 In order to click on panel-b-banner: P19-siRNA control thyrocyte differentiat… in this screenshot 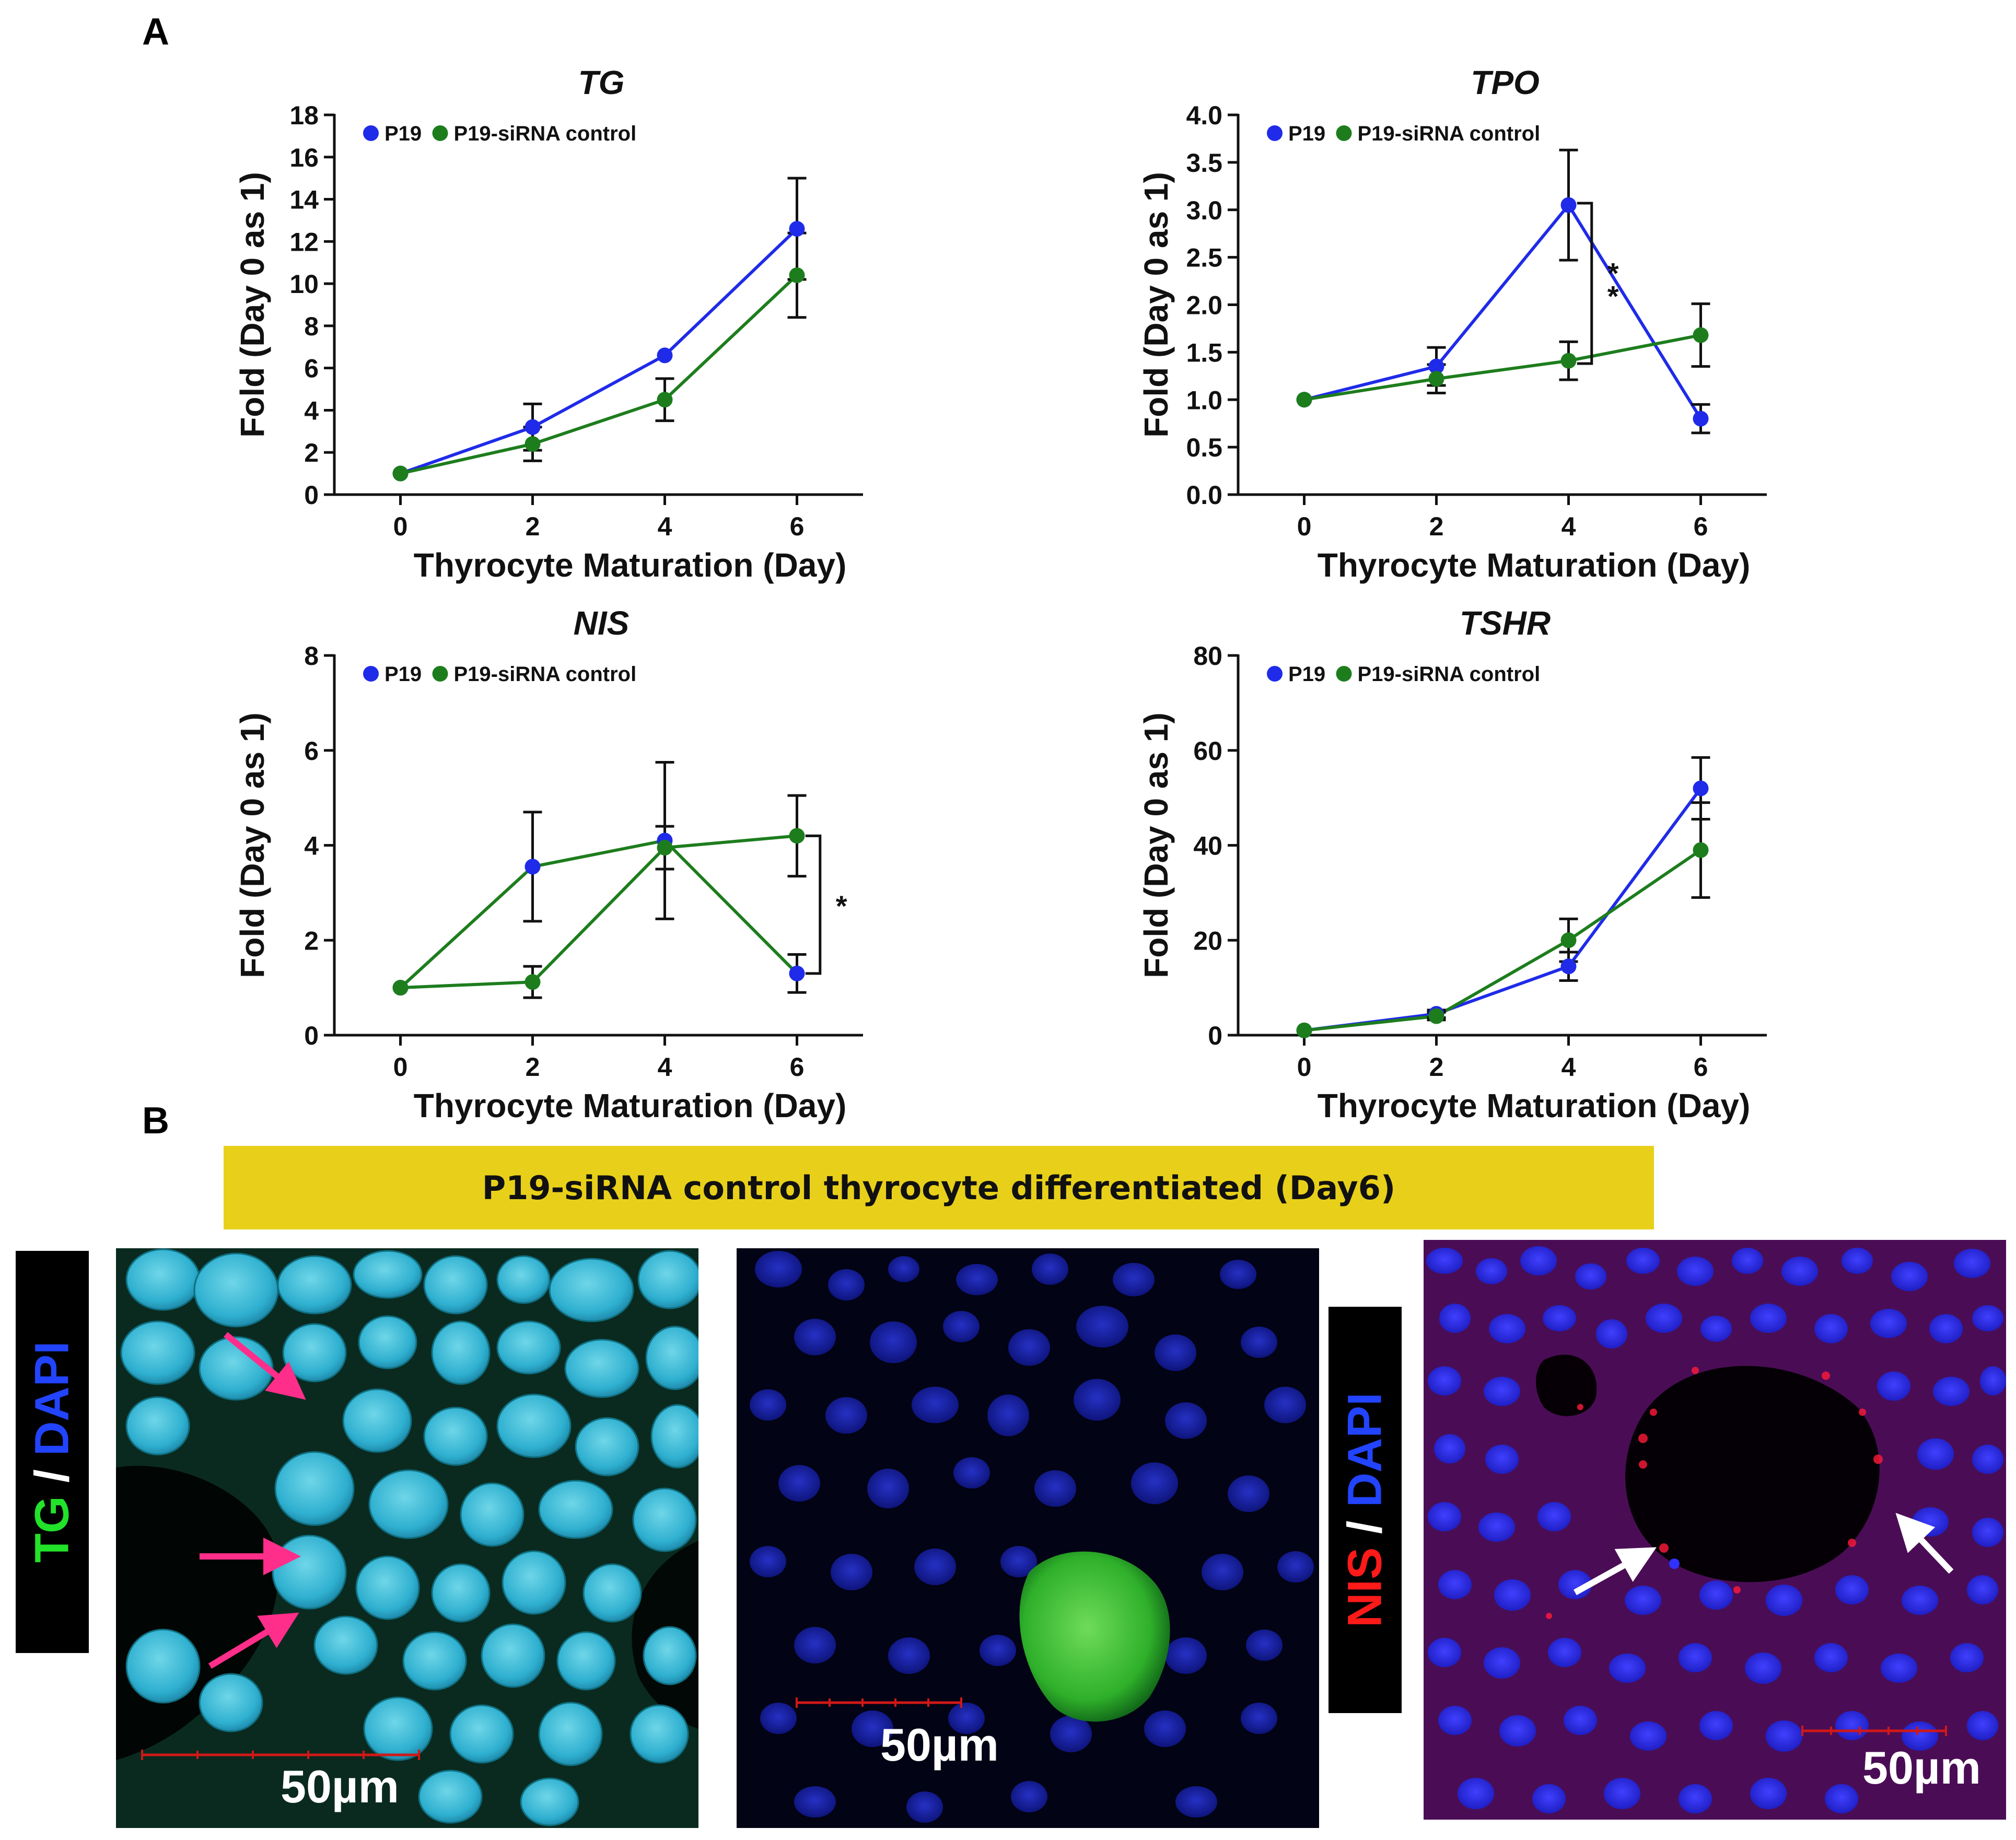, I will do `click(939, 1187)`.